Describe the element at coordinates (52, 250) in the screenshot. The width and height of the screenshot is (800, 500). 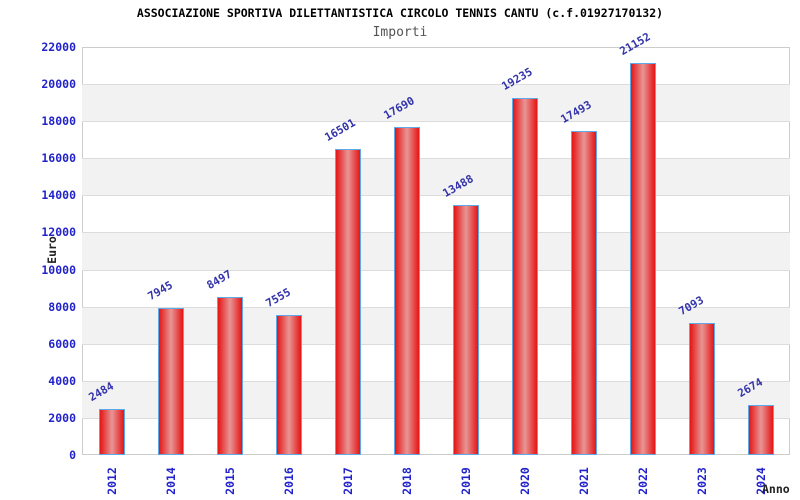
I see `y-axis-title: Euro` at that location.